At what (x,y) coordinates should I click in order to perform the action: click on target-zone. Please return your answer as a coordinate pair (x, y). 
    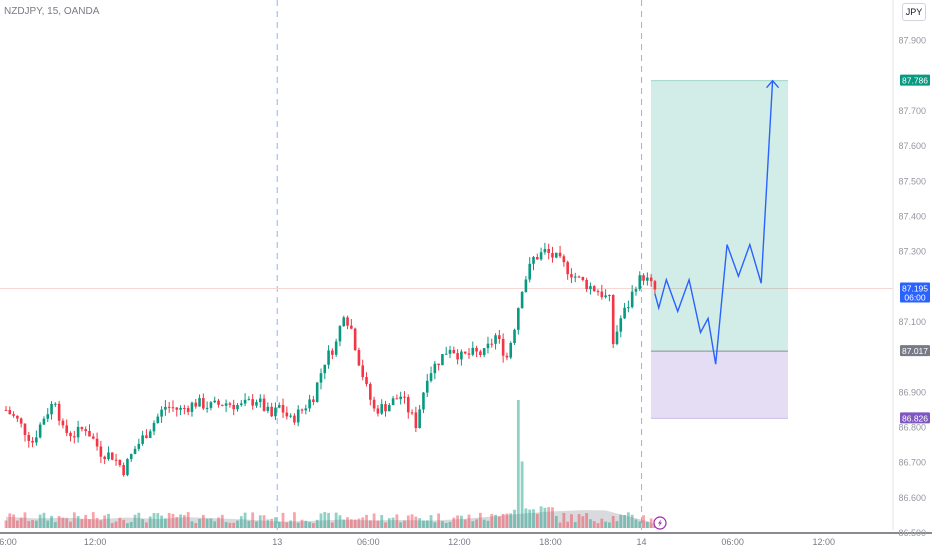
    Looking at the image, I should click on (719, 216).